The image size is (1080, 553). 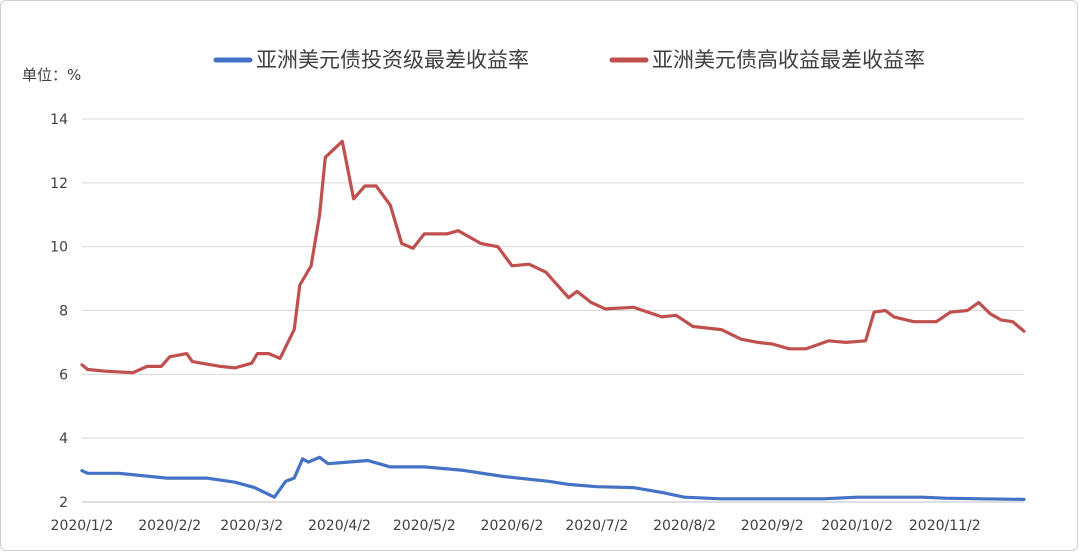 I want to click on legend-label-high-yield: 亚洲美元债高收益最差收益率, so click(x=788, y=60).